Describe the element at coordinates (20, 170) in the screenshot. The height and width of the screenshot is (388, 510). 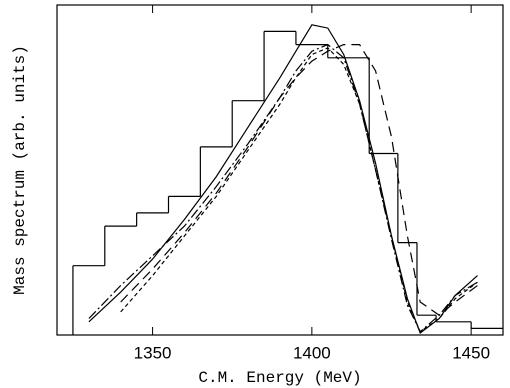
I see `y-axis-label: Mass spectrum (arb. units)` at that location.